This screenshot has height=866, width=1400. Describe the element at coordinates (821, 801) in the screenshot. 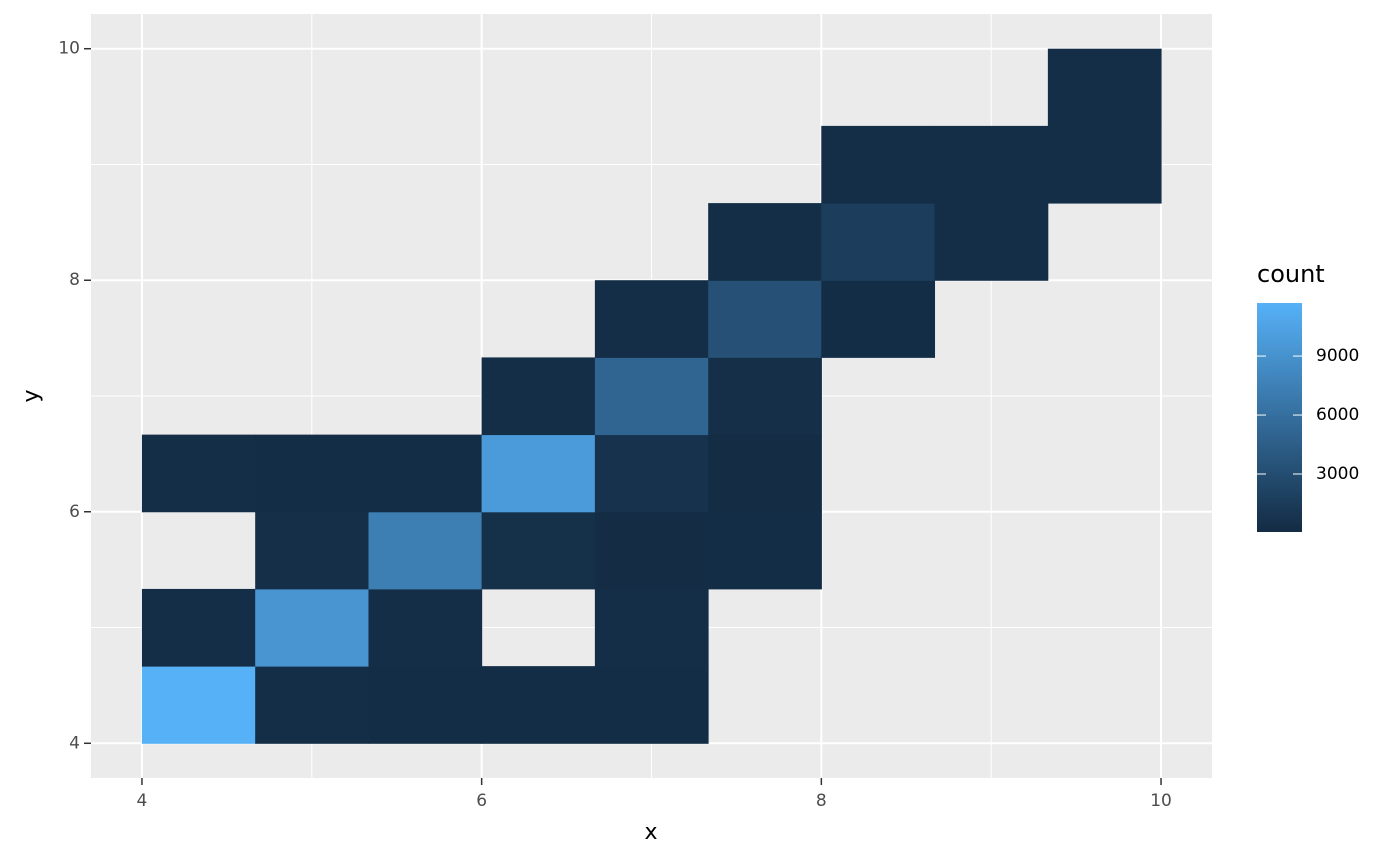

I see `x-tick-label: 8` at that location.